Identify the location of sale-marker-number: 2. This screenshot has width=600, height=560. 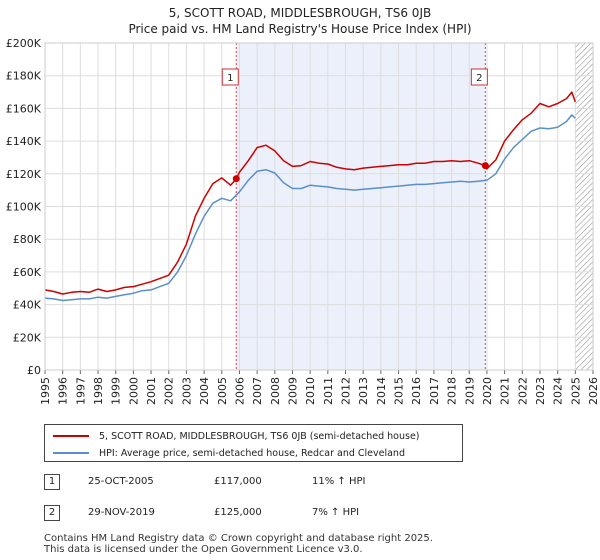
(479, 78).